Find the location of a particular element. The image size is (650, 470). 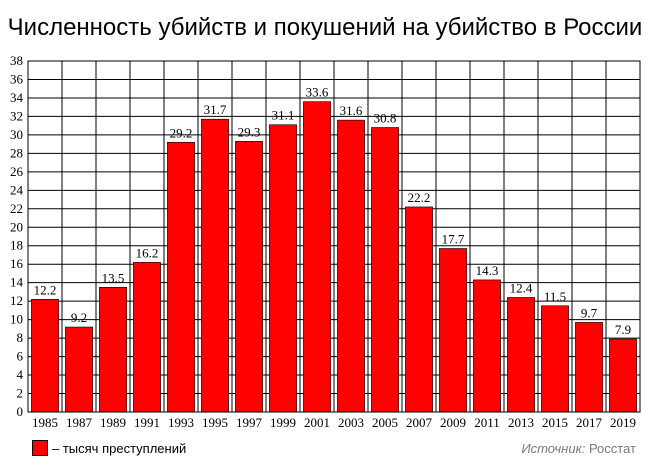

x-tick-label-2001: 2001 is located at coordinates (317, 422).